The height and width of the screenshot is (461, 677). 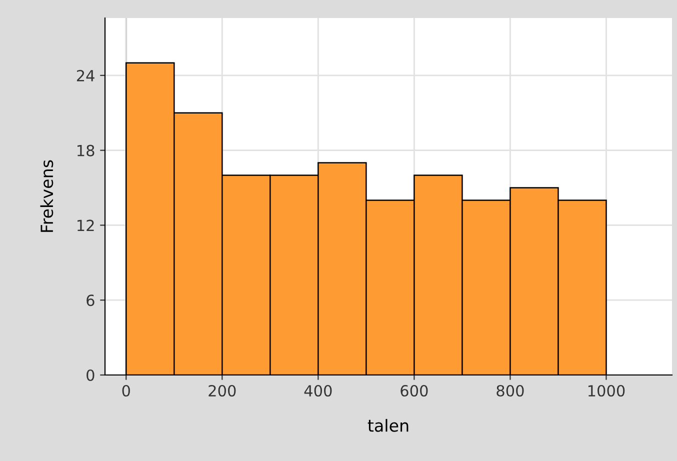 I want to click on y-tick-label: 18, so click(x=86, y=150).